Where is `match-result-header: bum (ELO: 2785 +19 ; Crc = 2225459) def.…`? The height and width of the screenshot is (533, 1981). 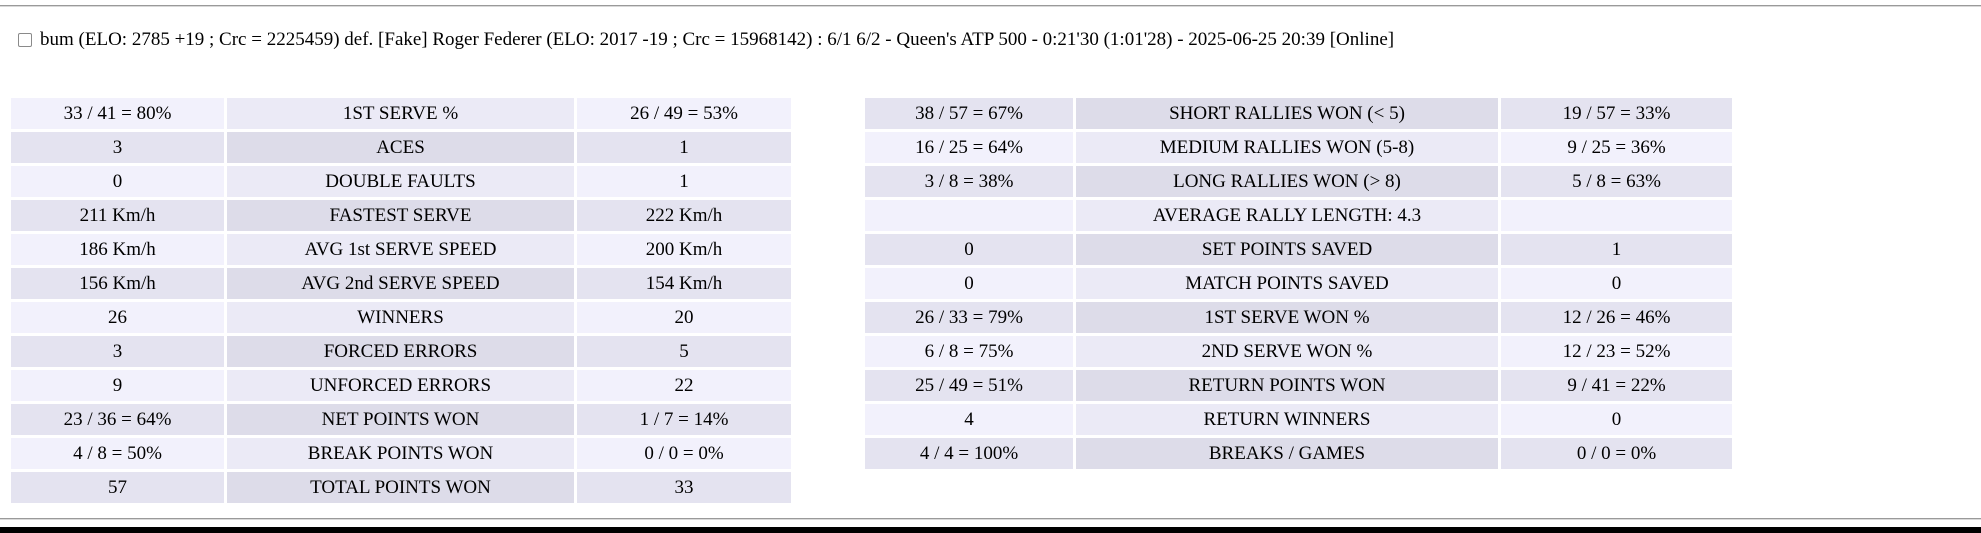
match-result-header: bum (ELO: 2785 +19 ; Crc = 2225459) def.… is located at coordinates (706, 40).